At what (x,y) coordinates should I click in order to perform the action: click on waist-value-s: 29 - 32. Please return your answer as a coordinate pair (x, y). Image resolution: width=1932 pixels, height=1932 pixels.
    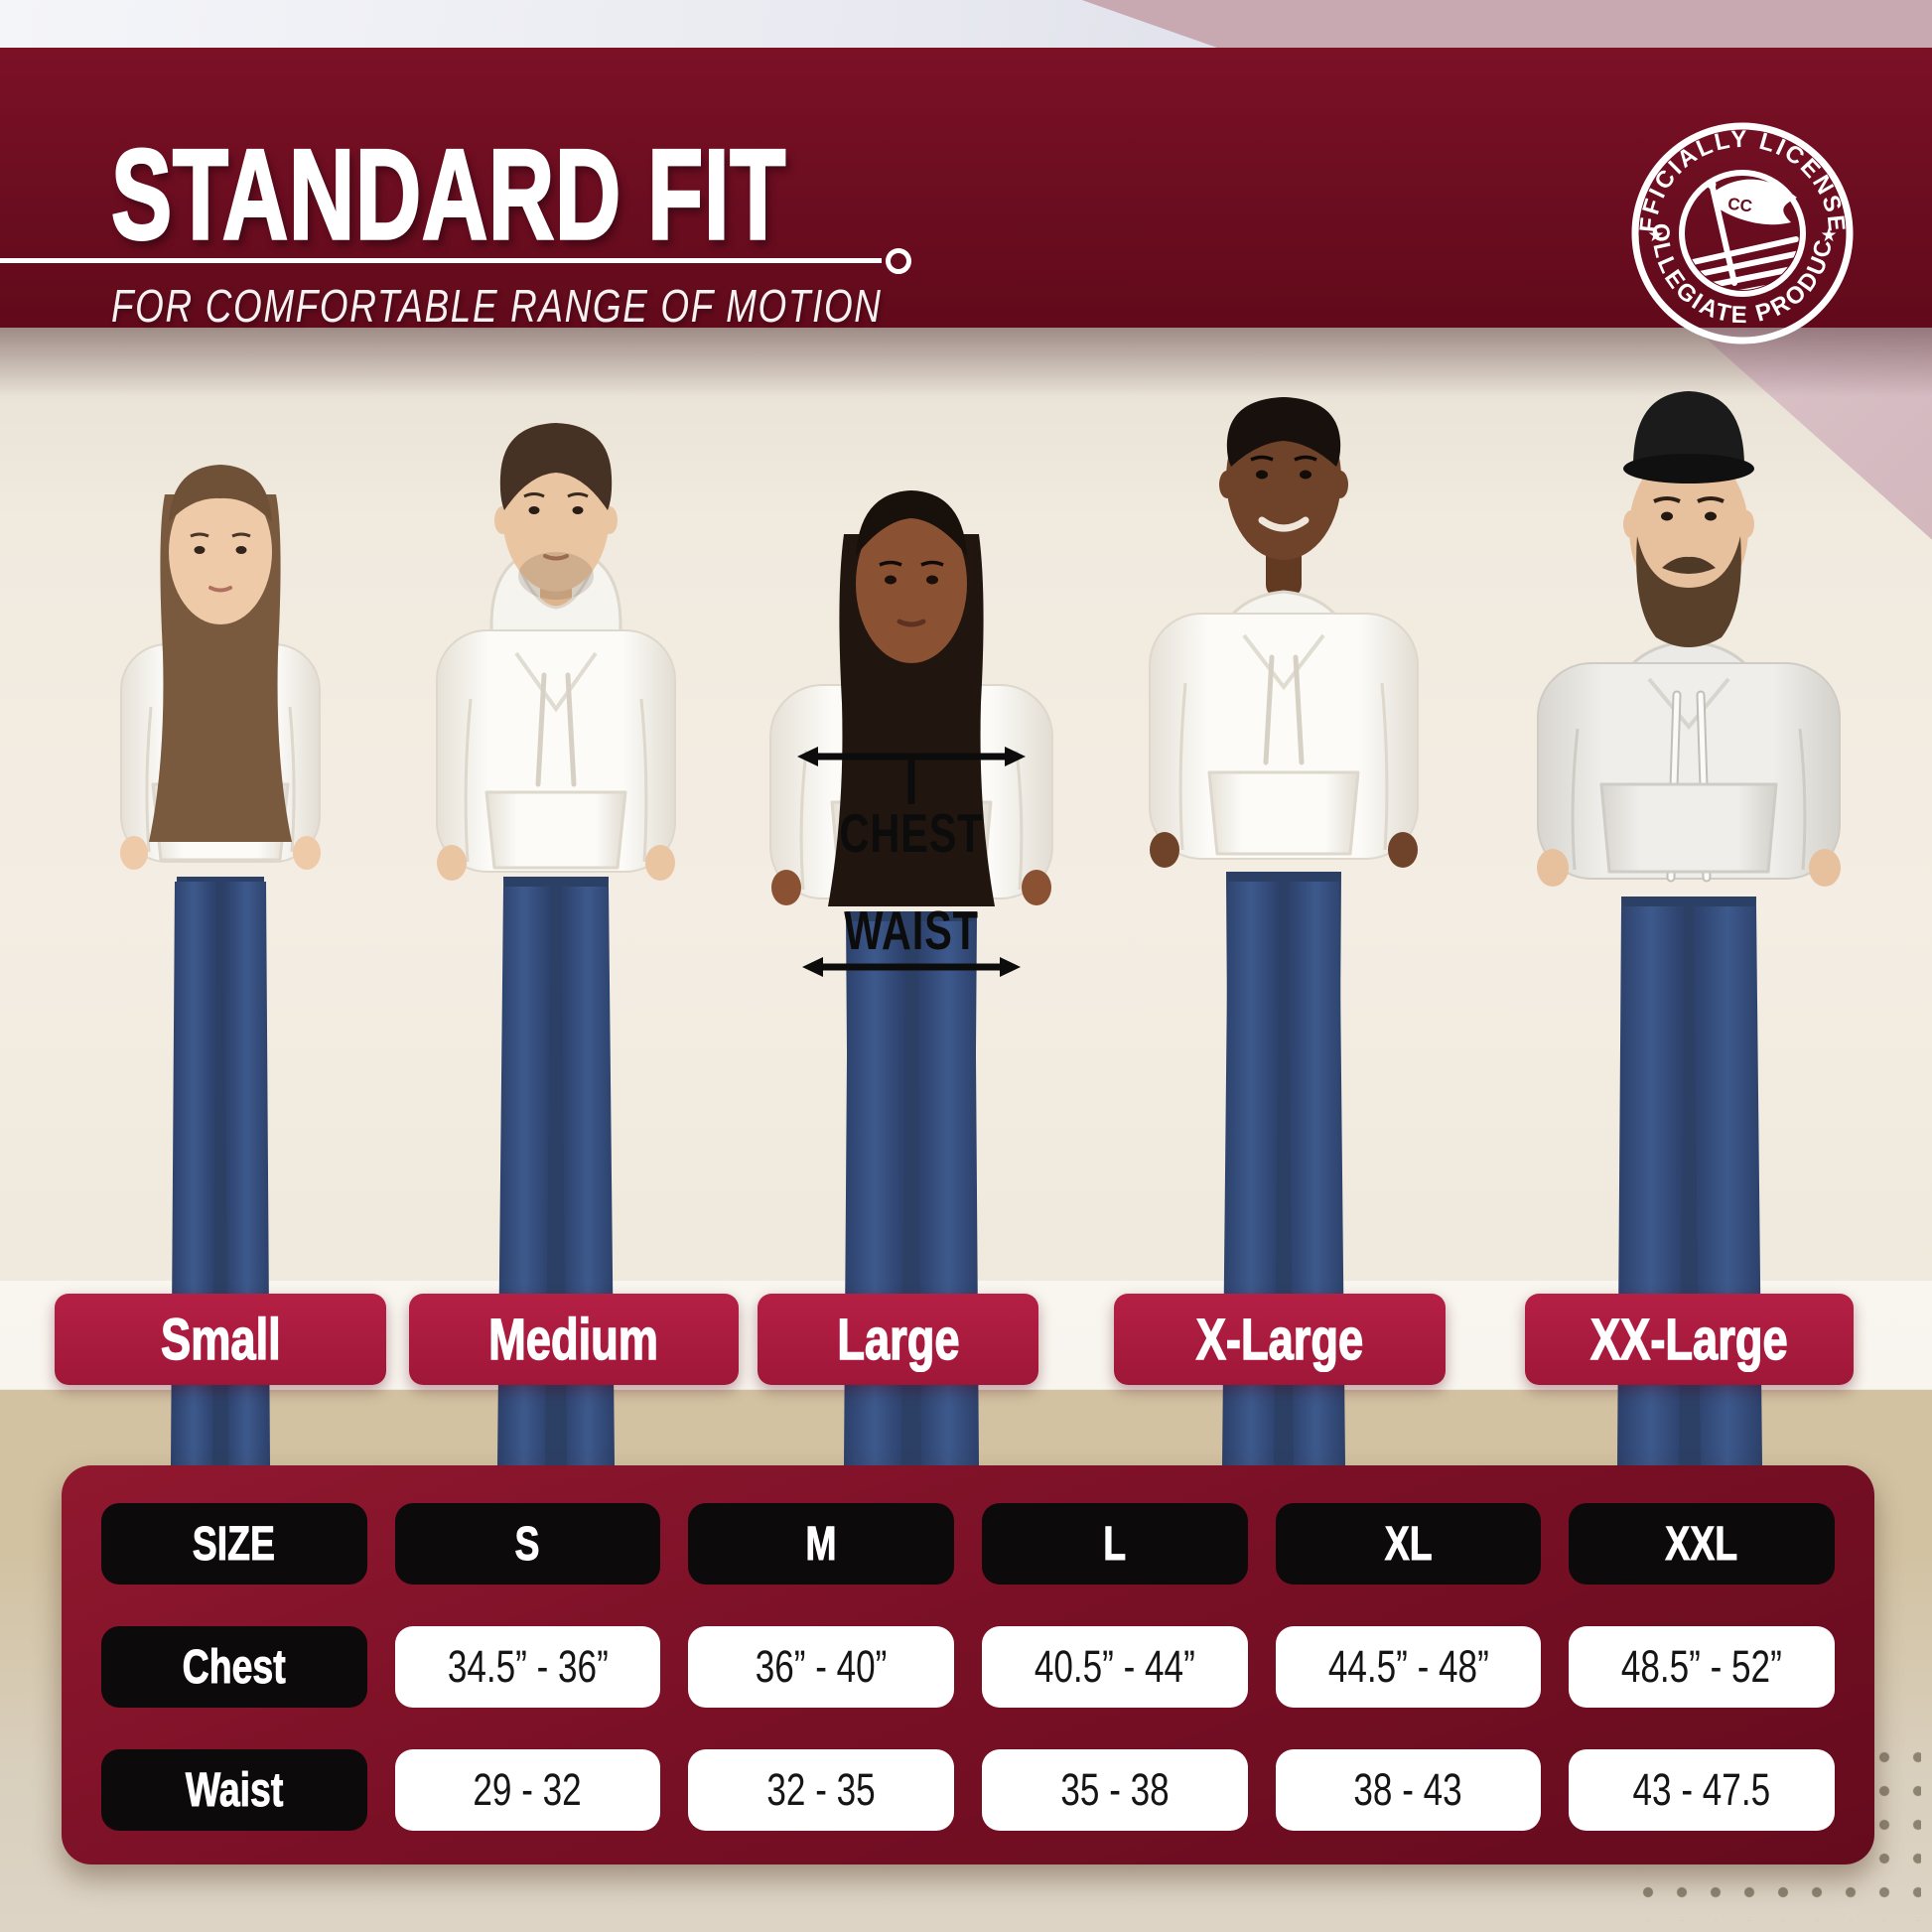
    Looking at the image, I should click on (528, 1790).